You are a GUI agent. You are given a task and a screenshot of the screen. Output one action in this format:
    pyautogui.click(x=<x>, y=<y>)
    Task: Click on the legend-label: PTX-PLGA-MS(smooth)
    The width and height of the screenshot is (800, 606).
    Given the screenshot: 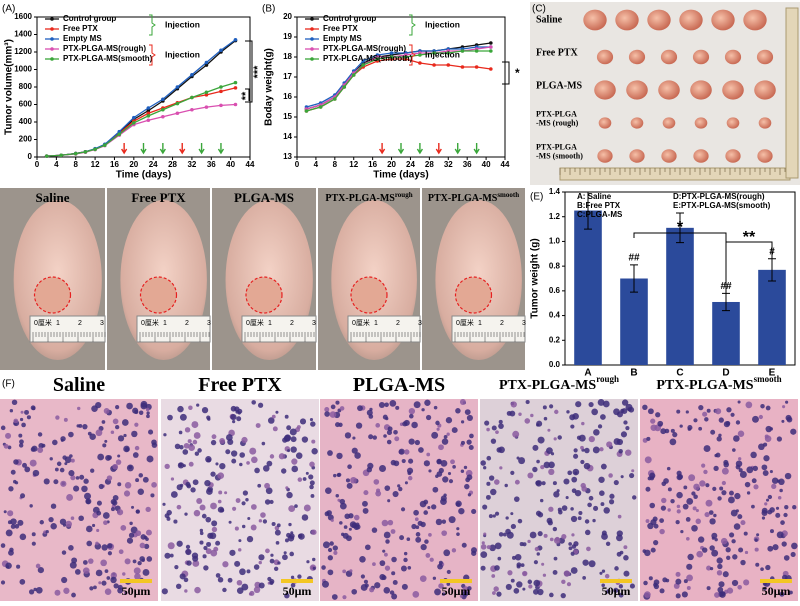 What is the action you would take?
    pyautogui.click(x=108, y=58)
    